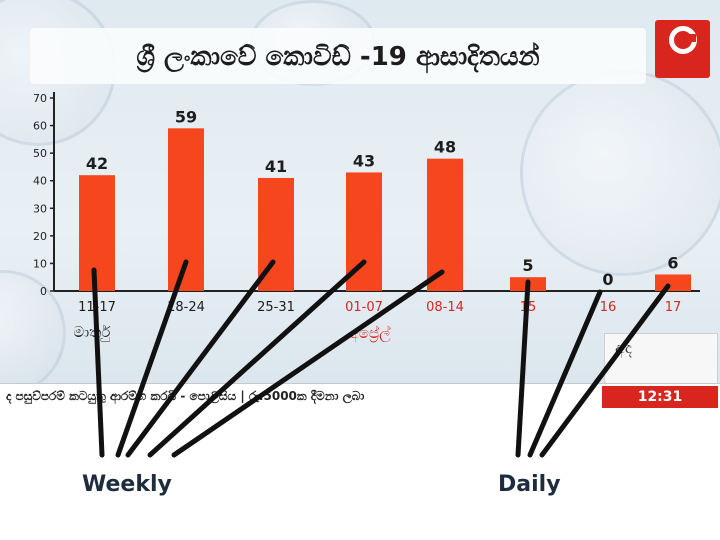  What do you see at coordinates (364, 307) in the screenshot?
I see `x-tick-label: 01-07` at bounding box center [364, 307].